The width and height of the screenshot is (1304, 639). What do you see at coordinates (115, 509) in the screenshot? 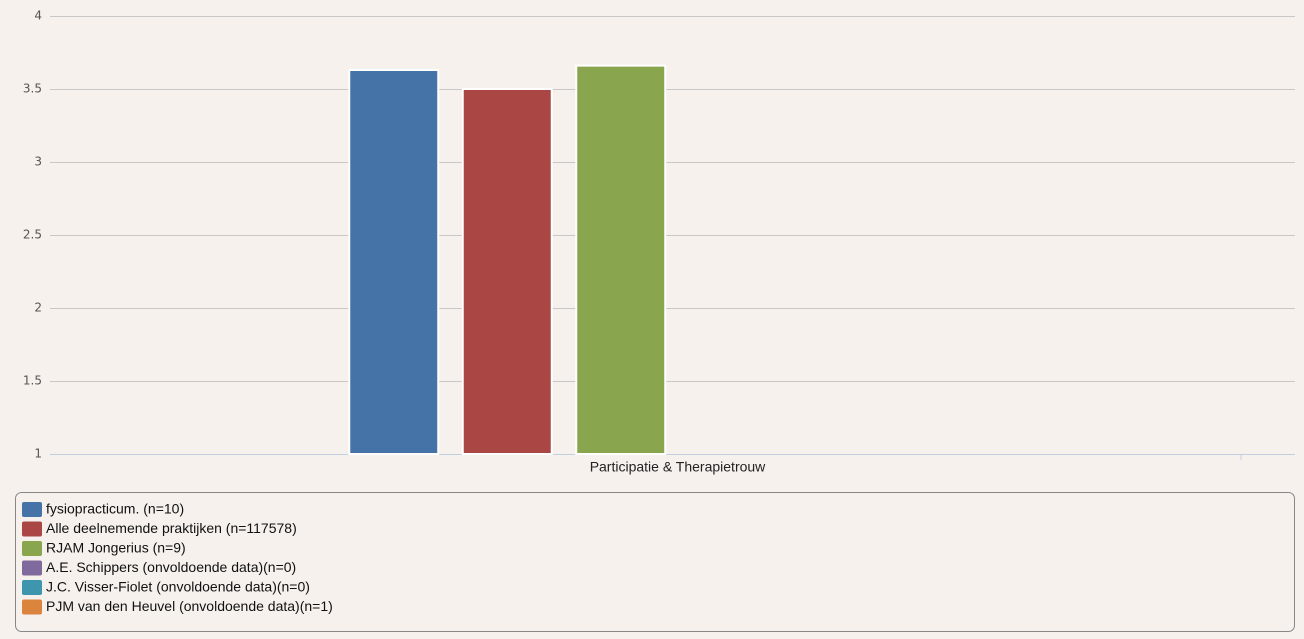
I see `legend-label: fysiopracticum. (n=10)` at bounding box center [115, 509].